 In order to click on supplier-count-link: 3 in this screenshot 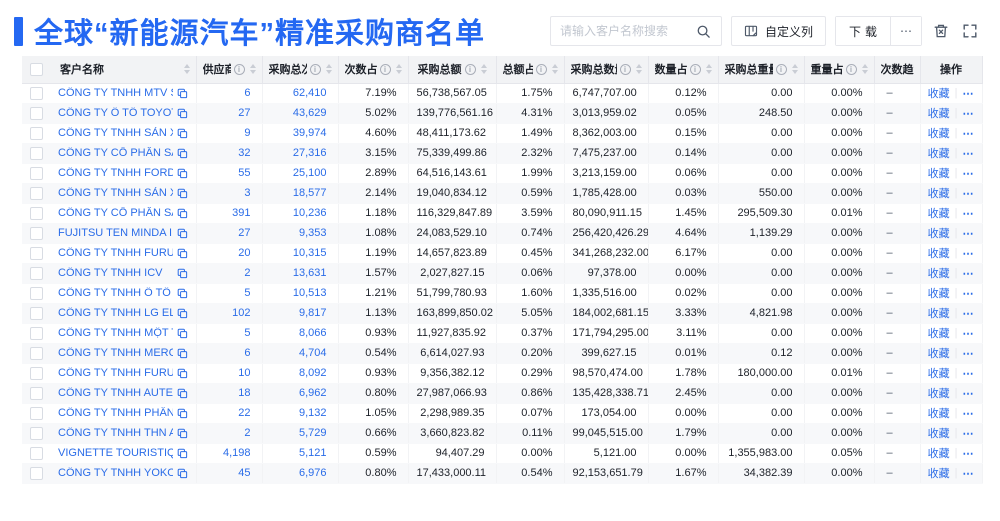, I will do `click(247, 193)`.